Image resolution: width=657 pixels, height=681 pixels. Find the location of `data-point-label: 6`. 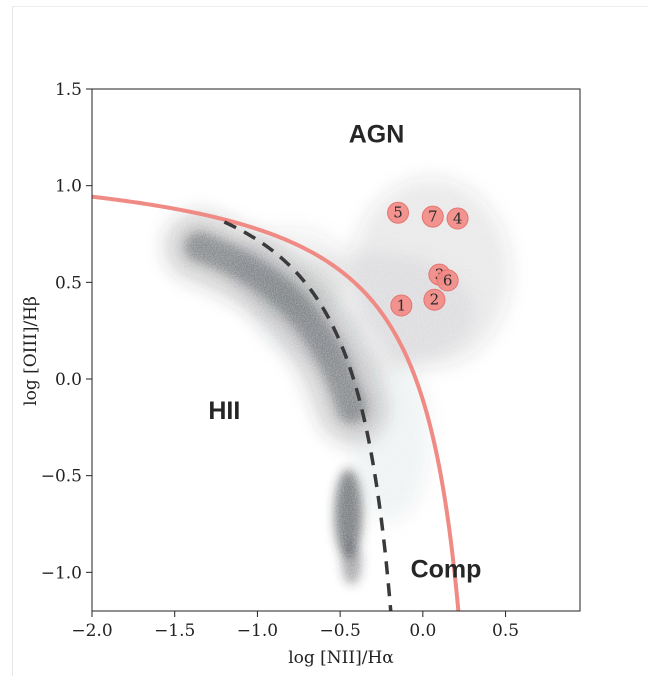

data-point-label: 6 is located at coordinates (448, 280).